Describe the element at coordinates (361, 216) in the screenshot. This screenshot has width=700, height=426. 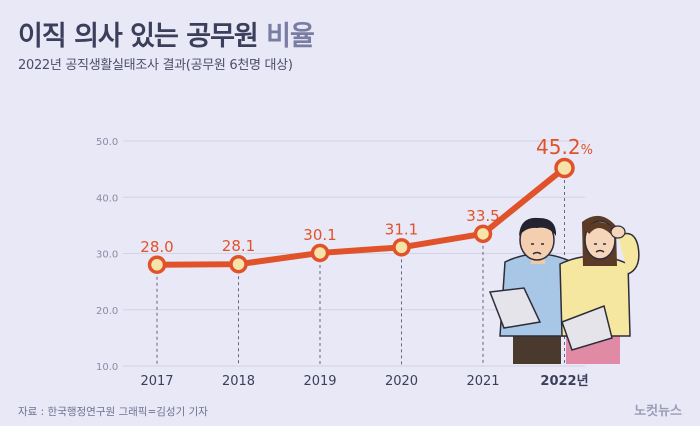
I see `series-line` at that location.